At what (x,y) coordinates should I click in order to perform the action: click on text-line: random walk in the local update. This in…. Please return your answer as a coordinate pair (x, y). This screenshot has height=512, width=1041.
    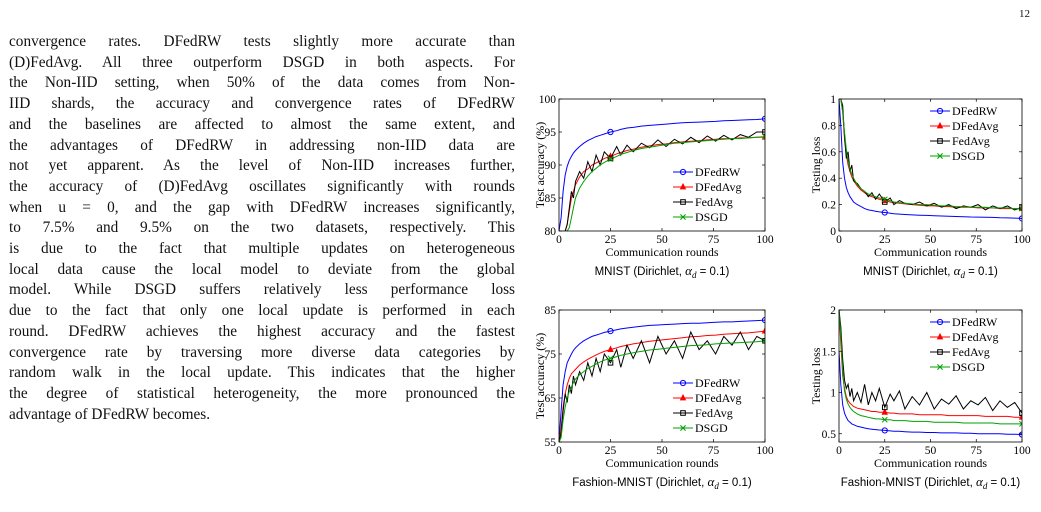
    Looking at the image, I should click on (262, 373).